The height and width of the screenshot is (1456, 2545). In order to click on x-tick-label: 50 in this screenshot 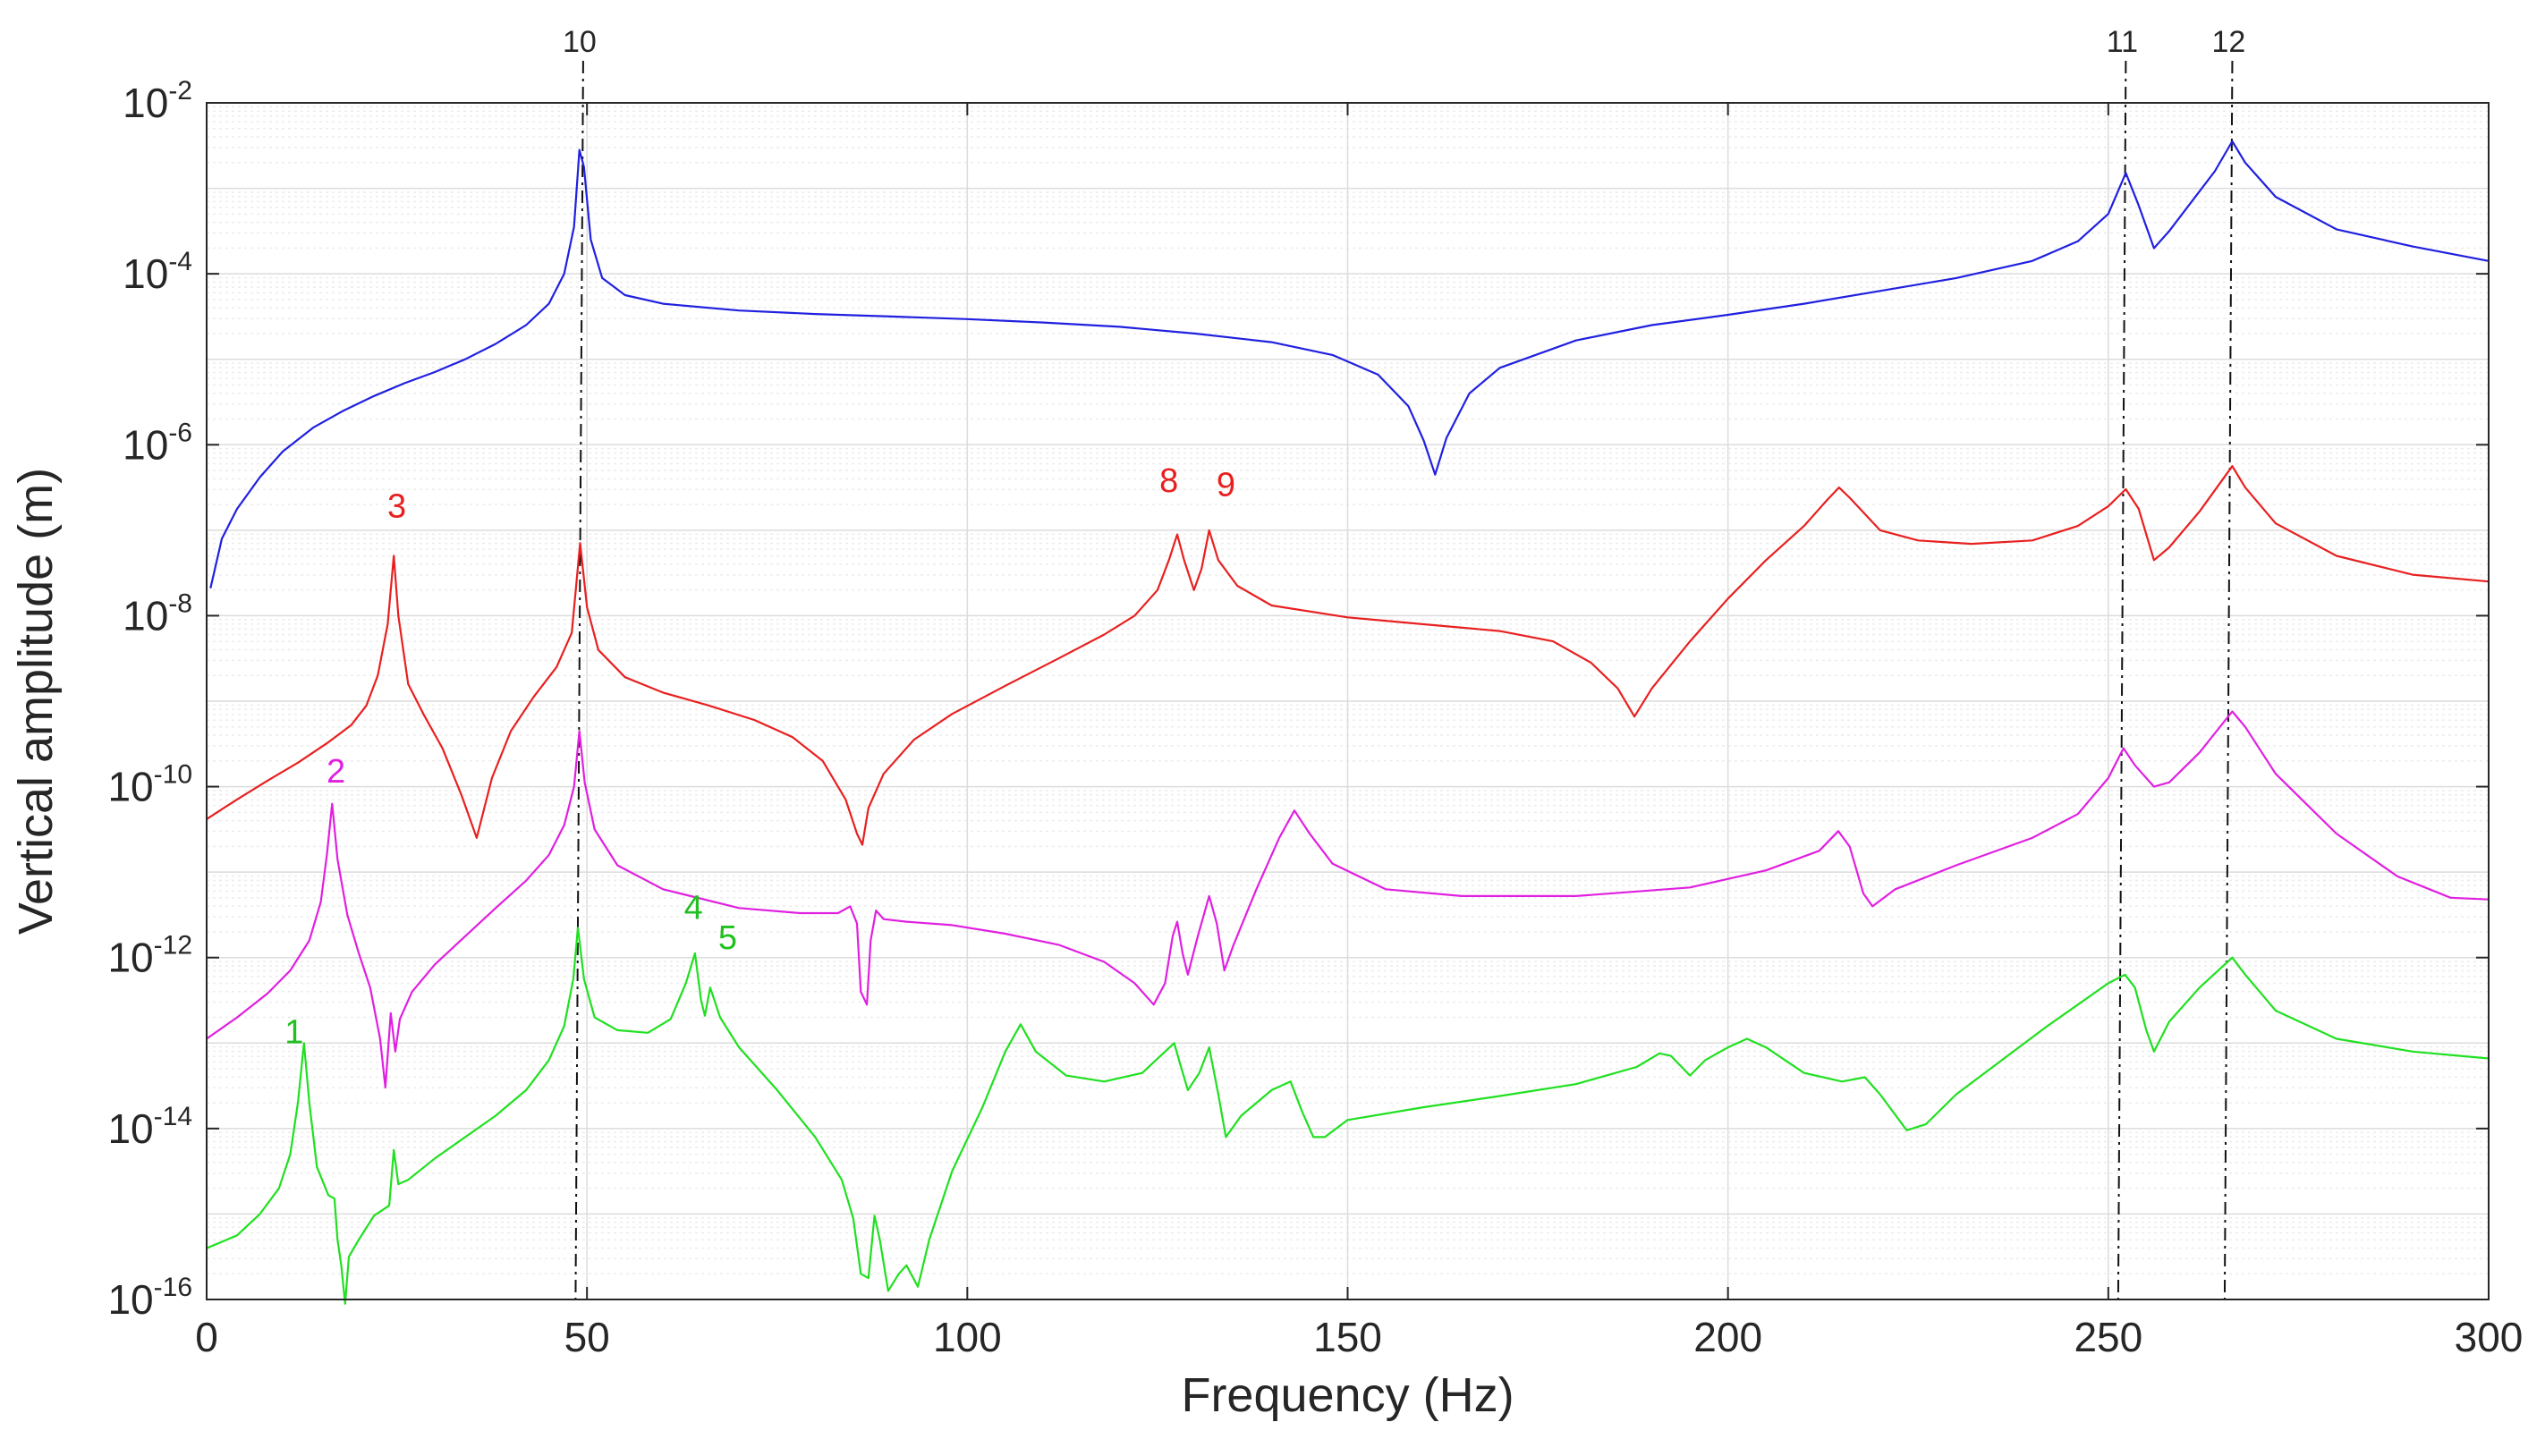, I will do `click(587, 1337)`.